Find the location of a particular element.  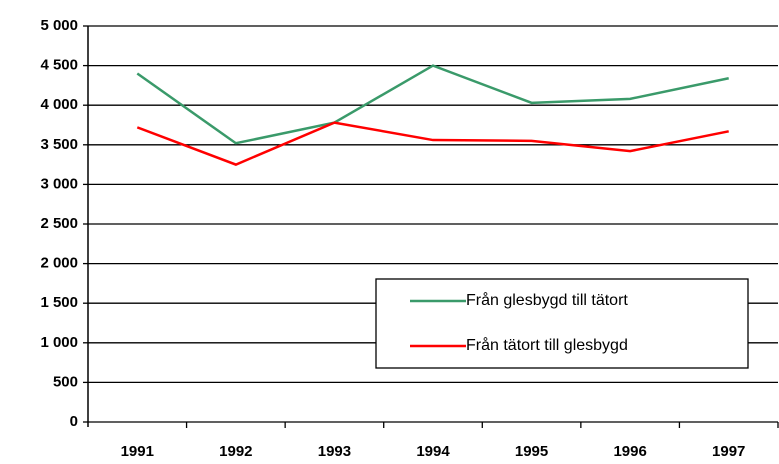

y-tick-label: 1 500 is located at coordinates (59, 302).